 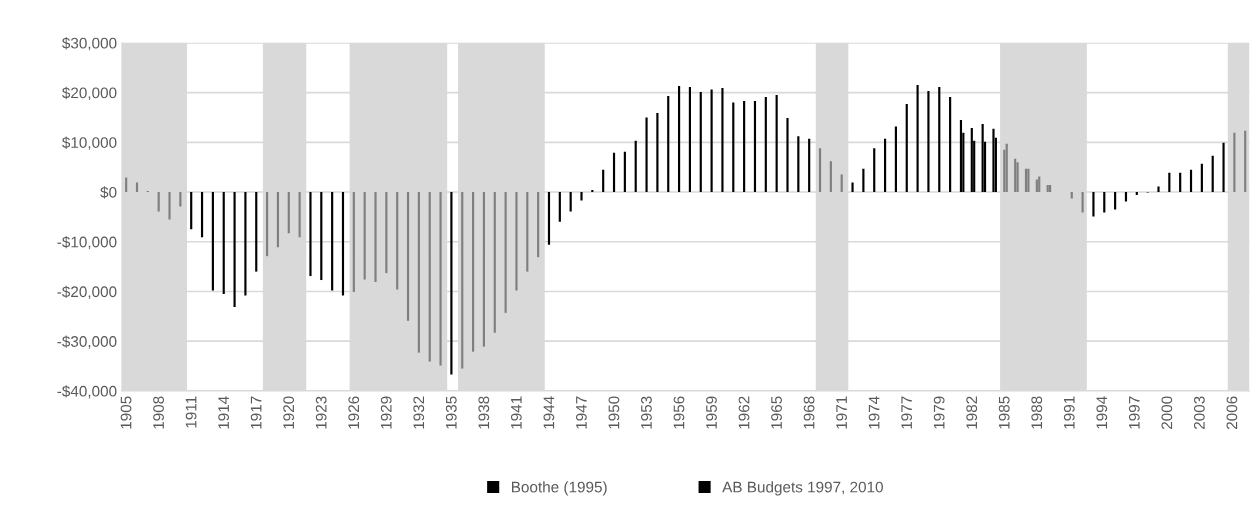 What do you see at coordinates (484, 412) in the screenshot?
I see `x-tick-label: 1938` at bounding box center [484, 412].